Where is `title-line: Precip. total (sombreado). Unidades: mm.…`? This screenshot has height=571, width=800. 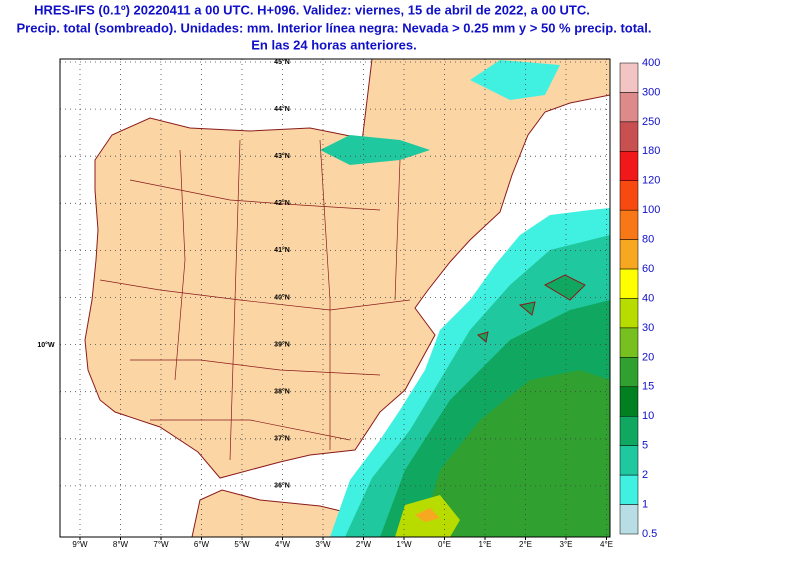
title-line: Precip. total (sombreado). Unidades: mm.… is located at coordinates (333, 27).